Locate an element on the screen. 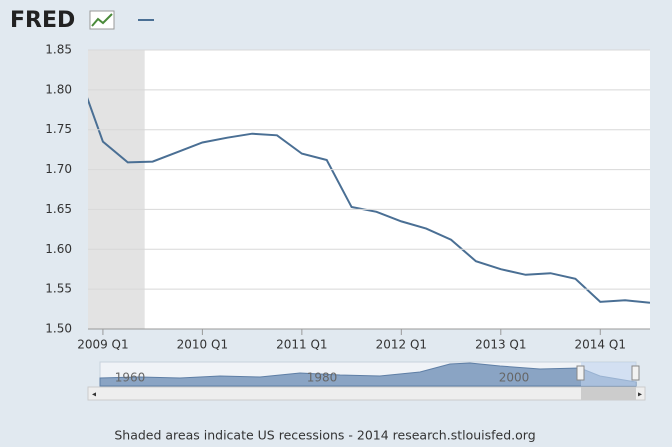 This screenshot has width=672, height=447. logo-icon is located at coordinates (102, 20).